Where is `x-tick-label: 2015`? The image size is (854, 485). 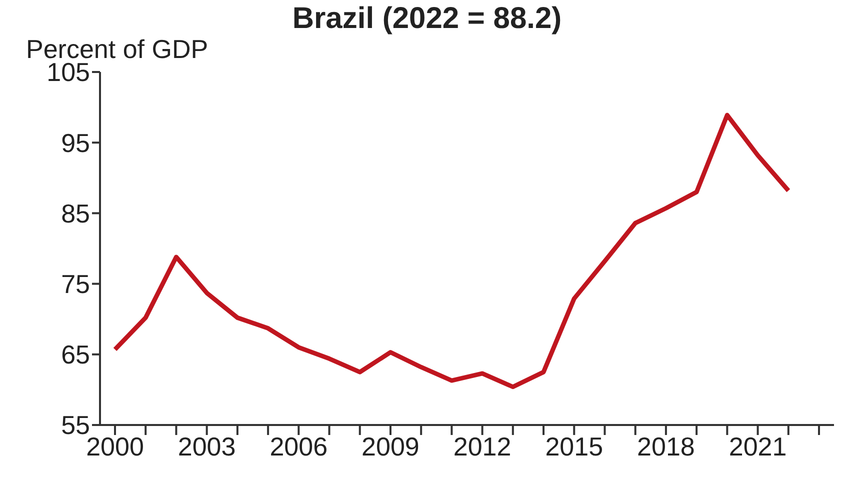 x-tick-label: 2015 is located at coordinates (574, 446).